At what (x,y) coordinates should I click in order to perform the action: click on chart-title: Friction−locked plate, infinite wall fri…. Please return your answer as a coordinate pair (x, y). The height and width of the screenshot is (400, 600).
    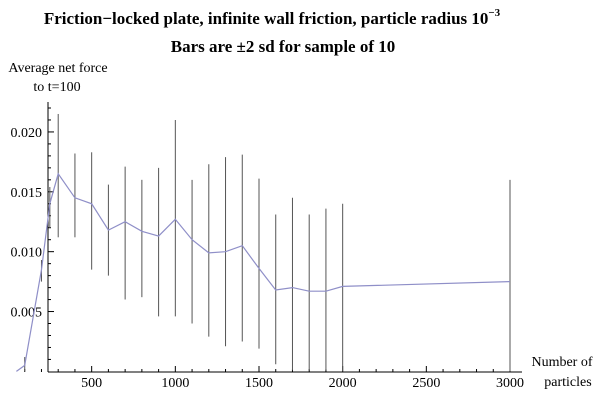
    Looking at the image, I should click on (272, 17).